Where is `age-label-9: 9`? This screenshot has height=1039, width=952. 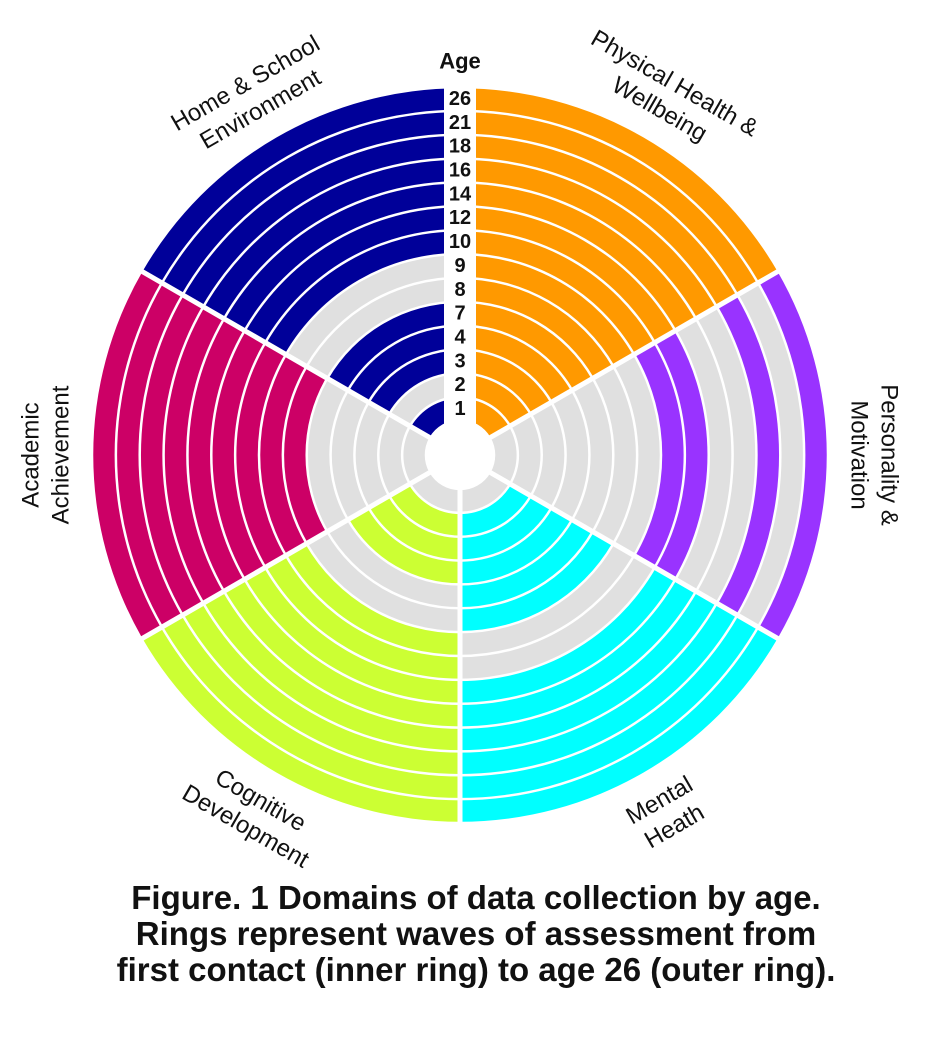
age-label-9: 9 is located at coordinates (459, 266).